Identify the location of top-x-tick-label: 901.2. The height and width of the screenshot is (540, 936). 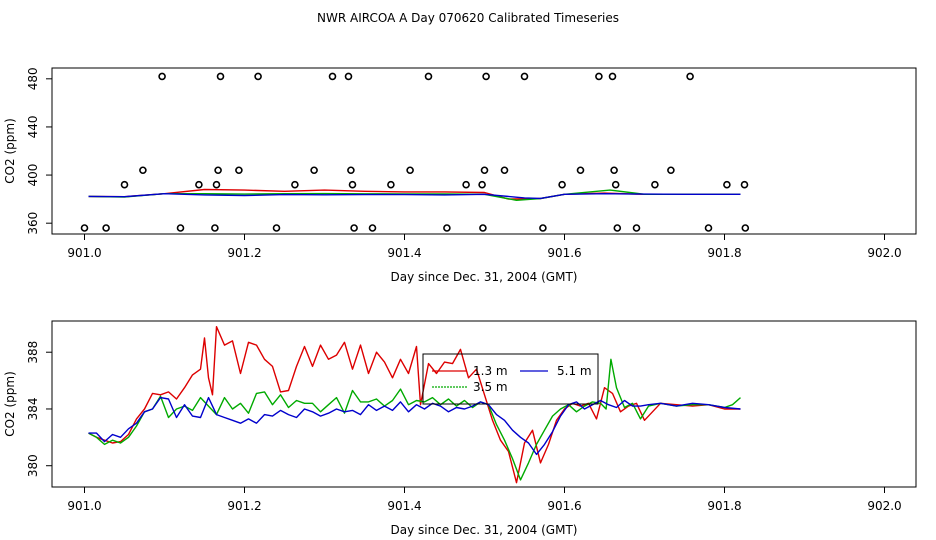
(244, 253).